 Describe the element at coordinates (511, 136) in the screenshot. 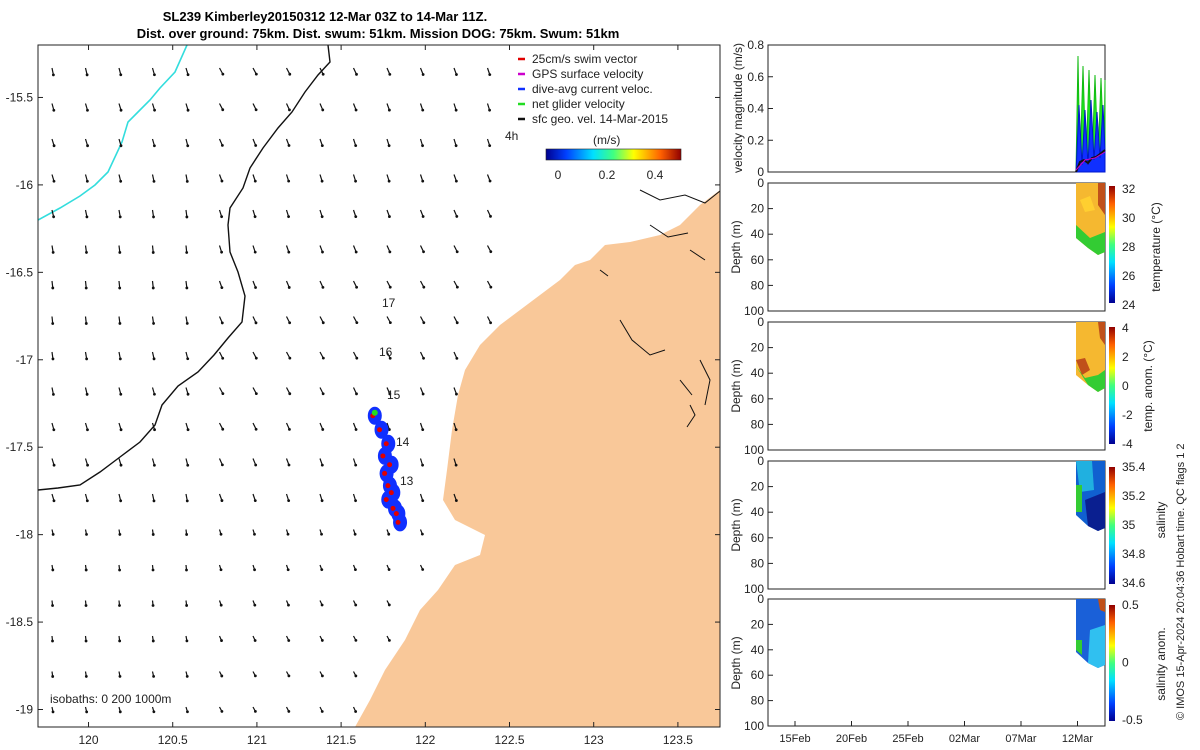

I see `hour-label: 4h` at that location.